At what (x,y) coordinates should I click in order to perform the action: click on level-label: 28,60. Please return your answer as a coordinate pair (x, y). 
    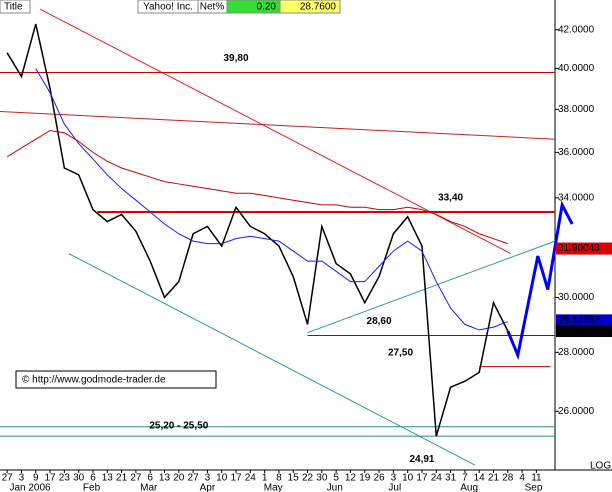
    Looking at the image, I should click on (379, 321).